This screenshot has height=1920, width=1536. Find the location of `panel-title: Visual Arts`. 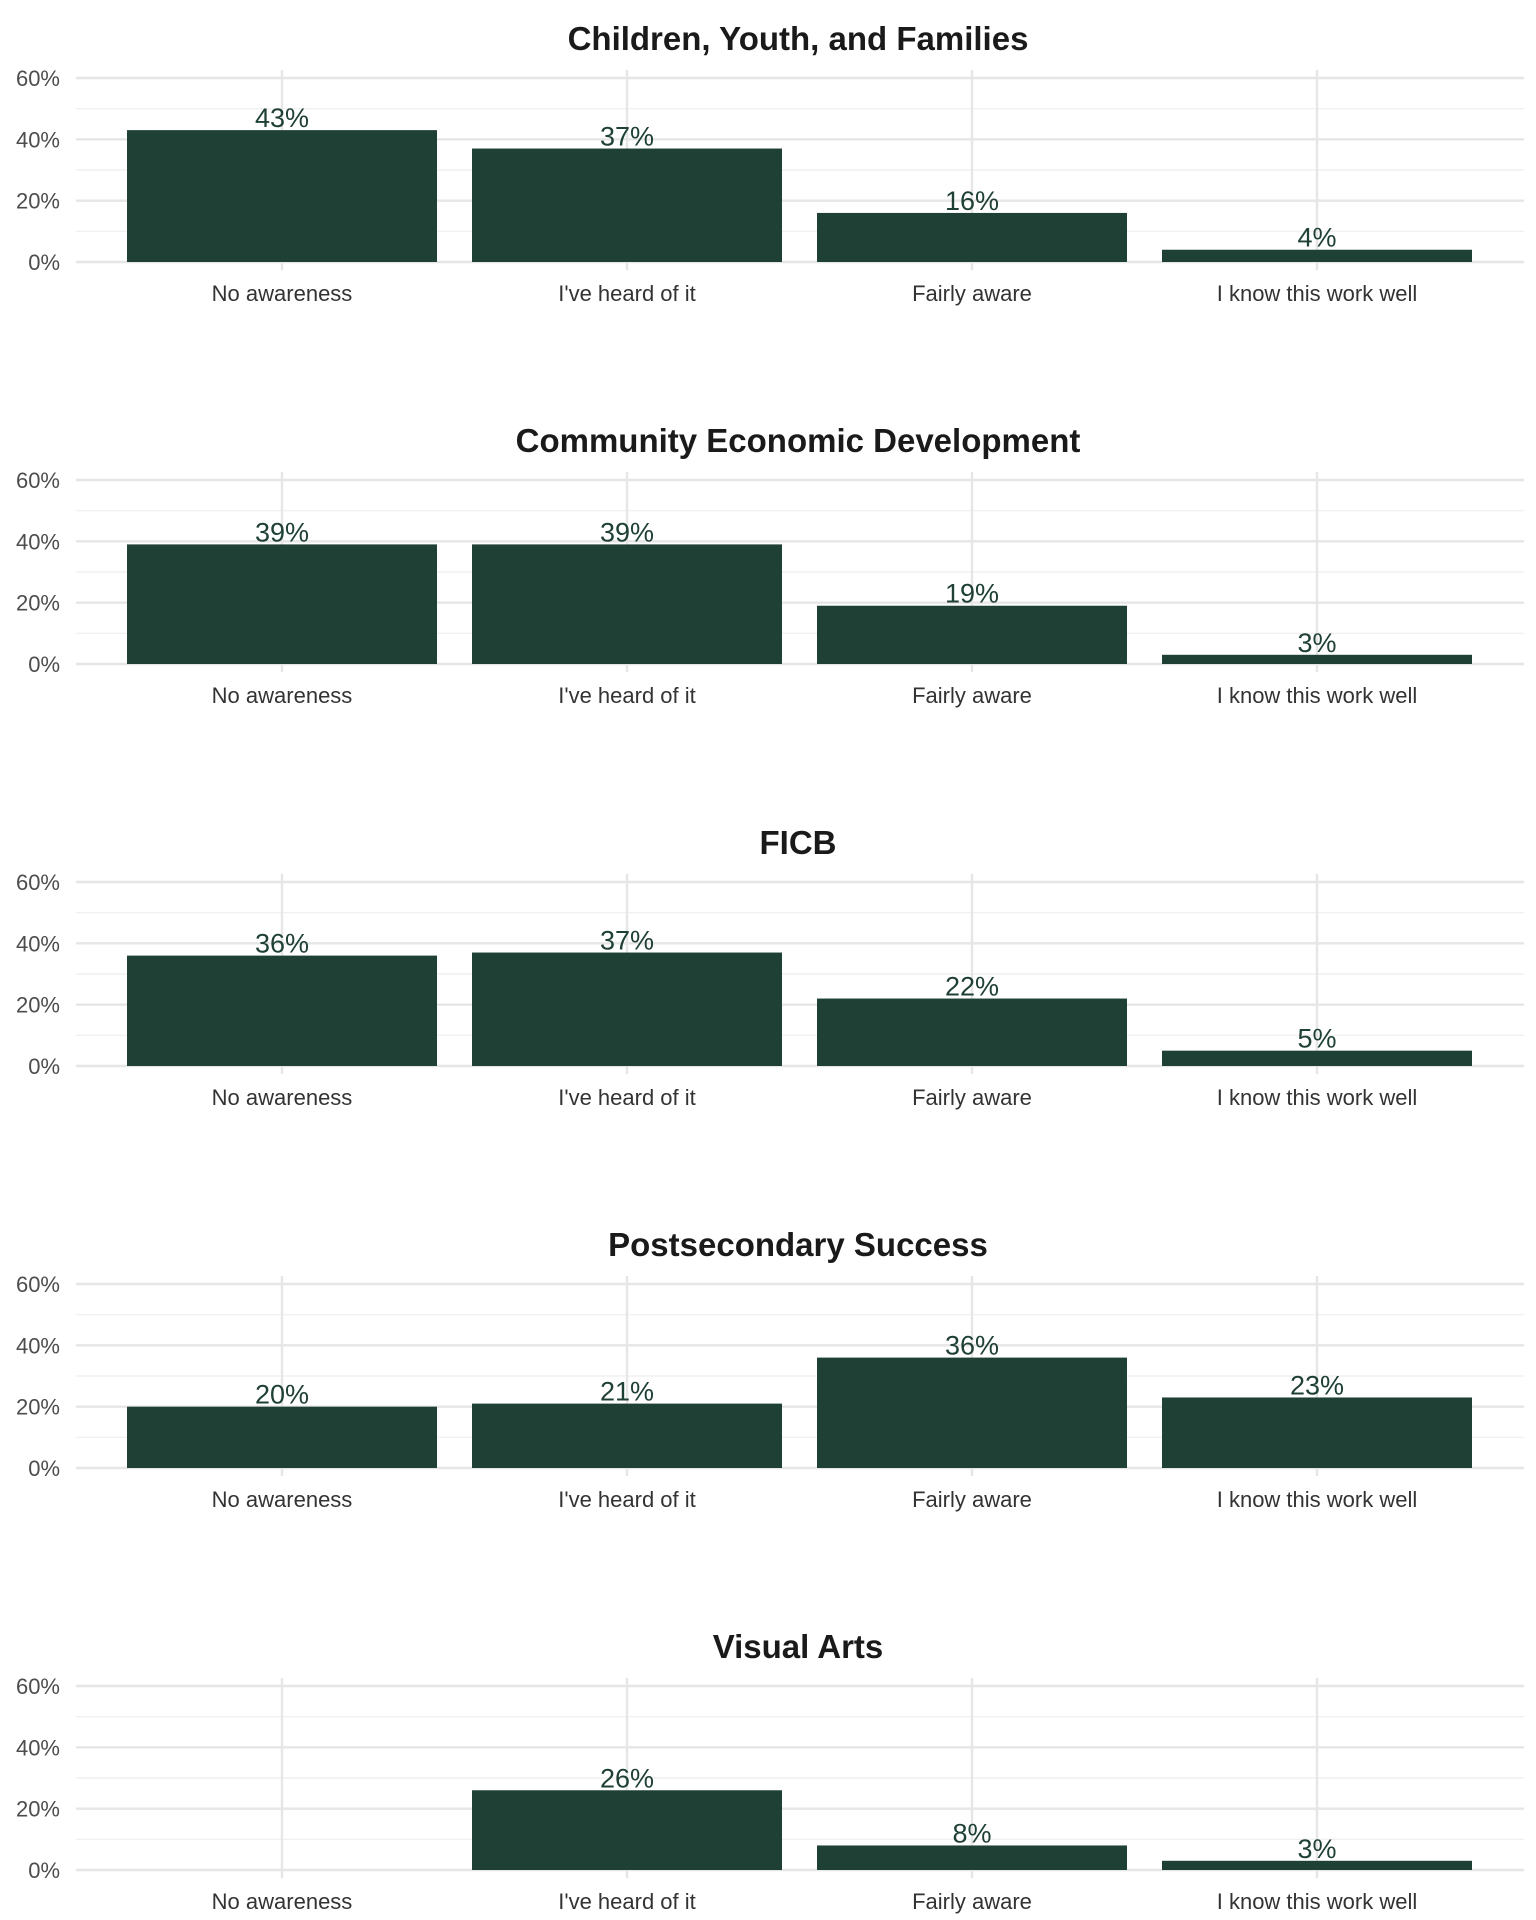

panel-title: Visual Arts is located at coordinates (798, 1646).